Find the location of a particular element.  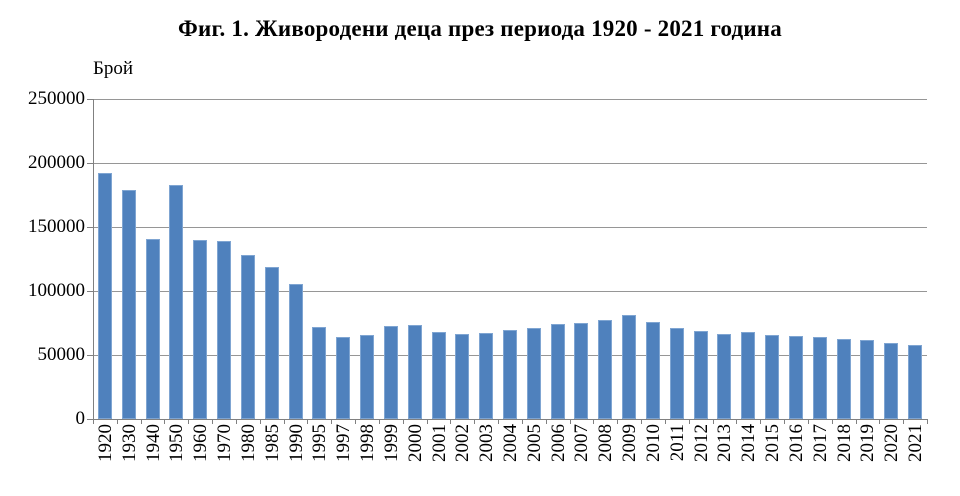

bar-2004 is located at coordinates (510, 374).